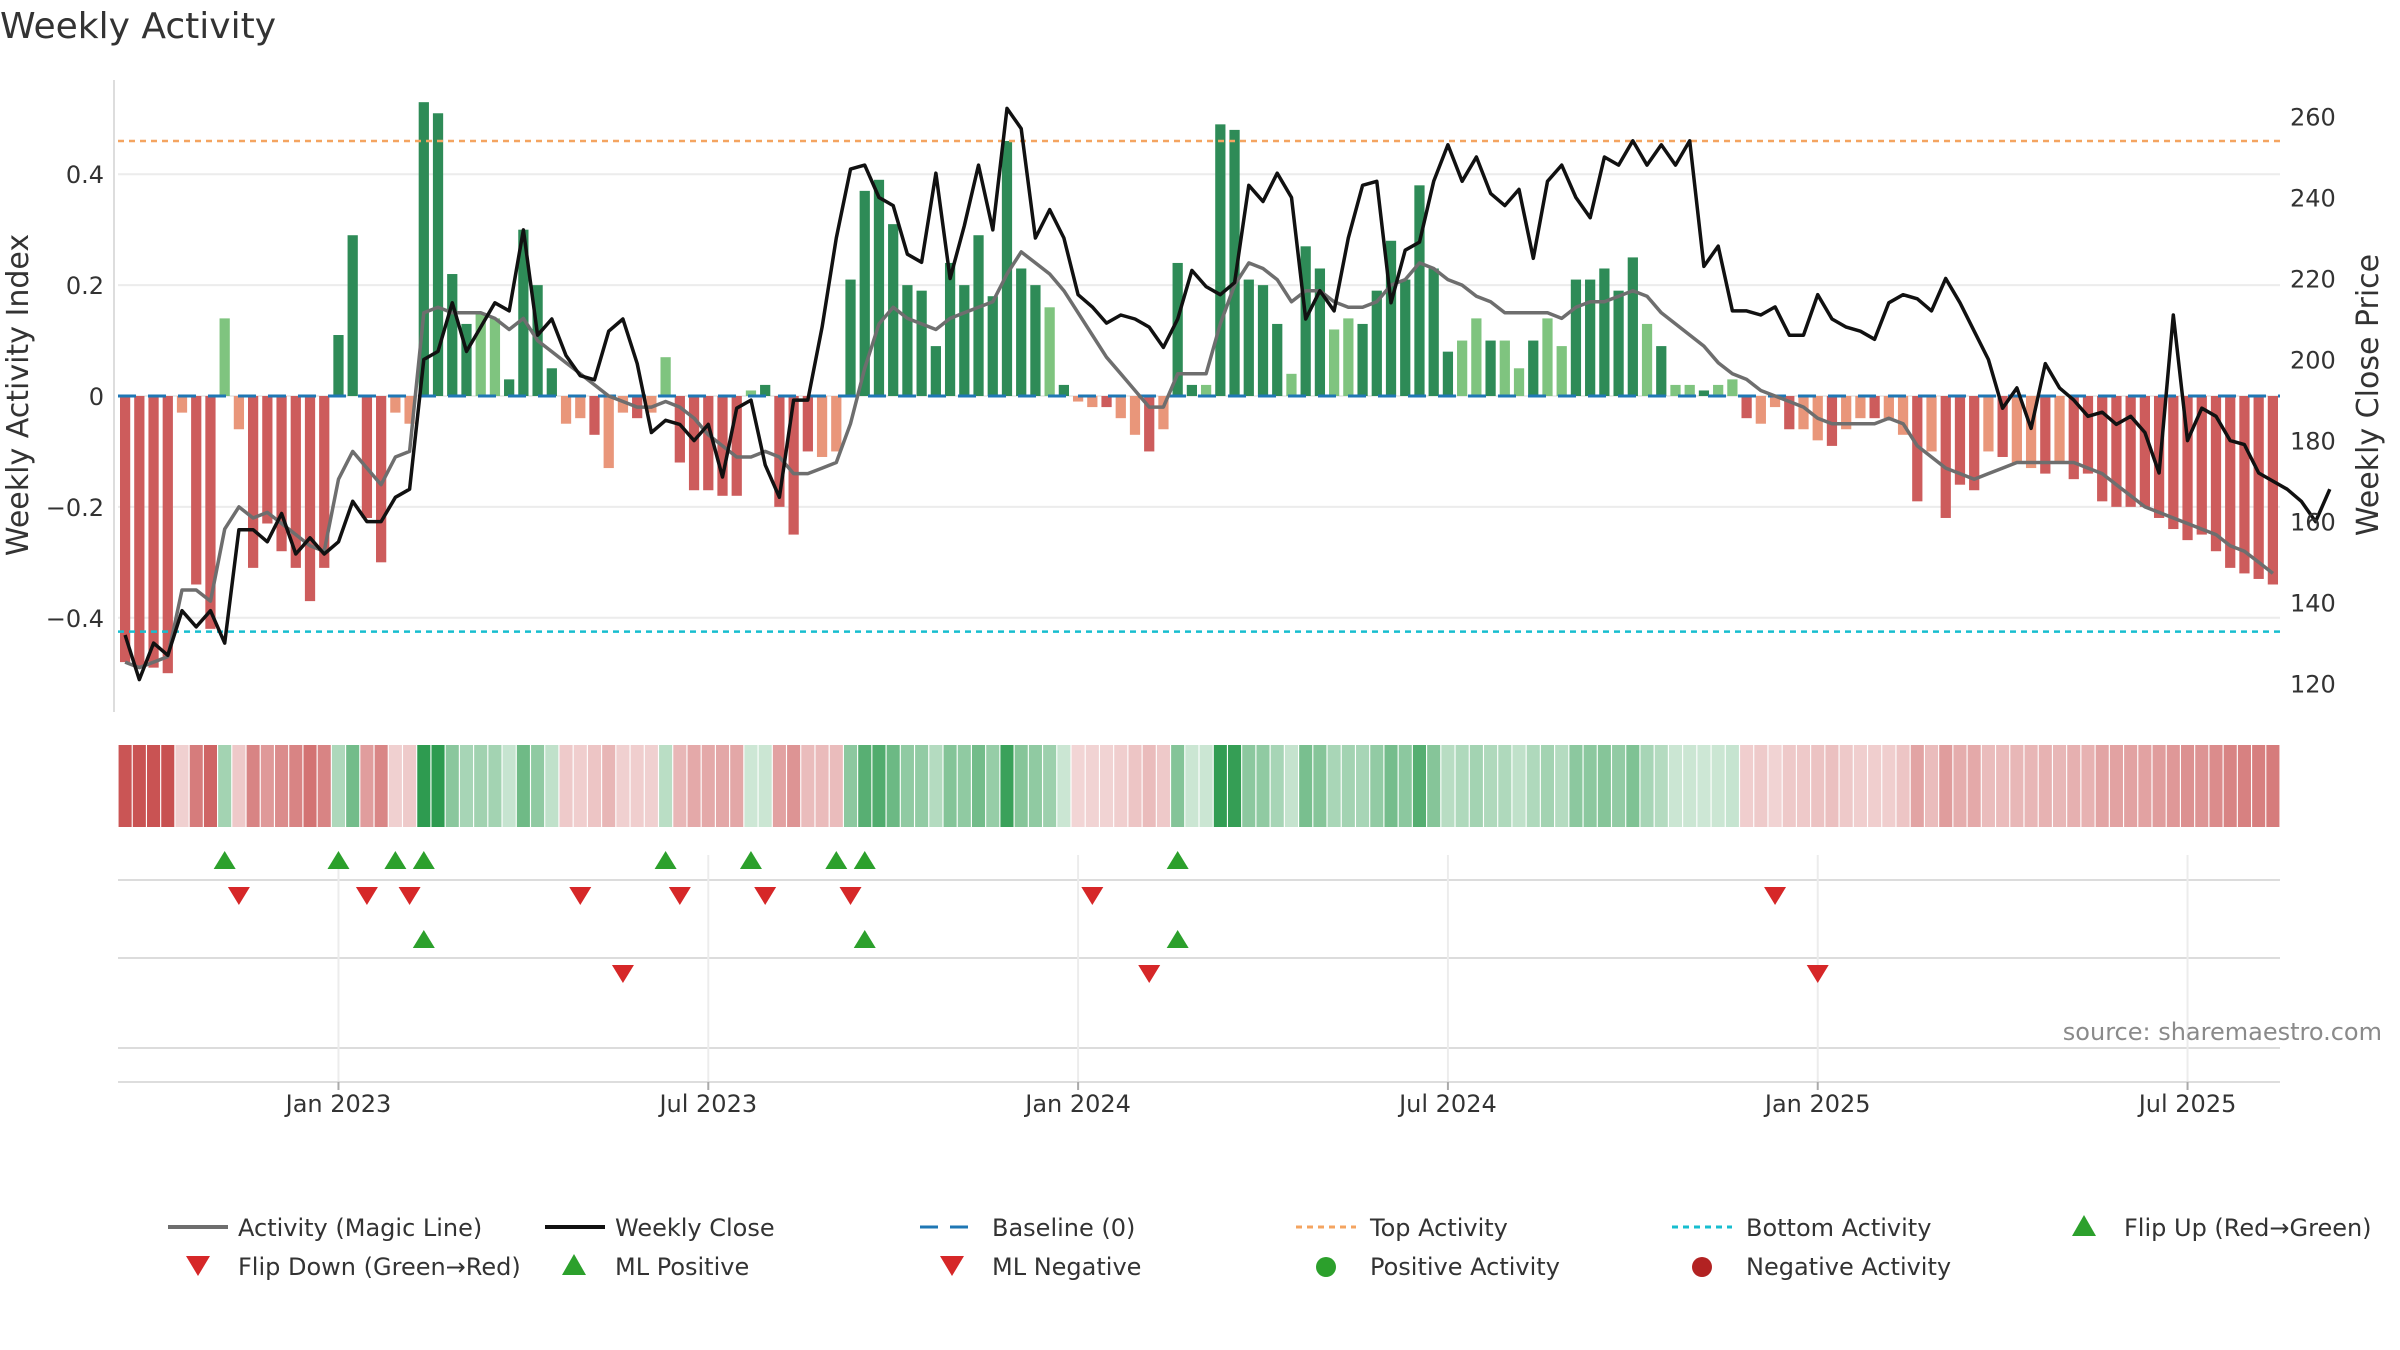 This screenshot has width=2400, height=1350. What do you see at coordinates (2222, 1032) in the screenshot?
I see `source-note: source: sharemaestro.com` at bounding box center [2222, 1032].